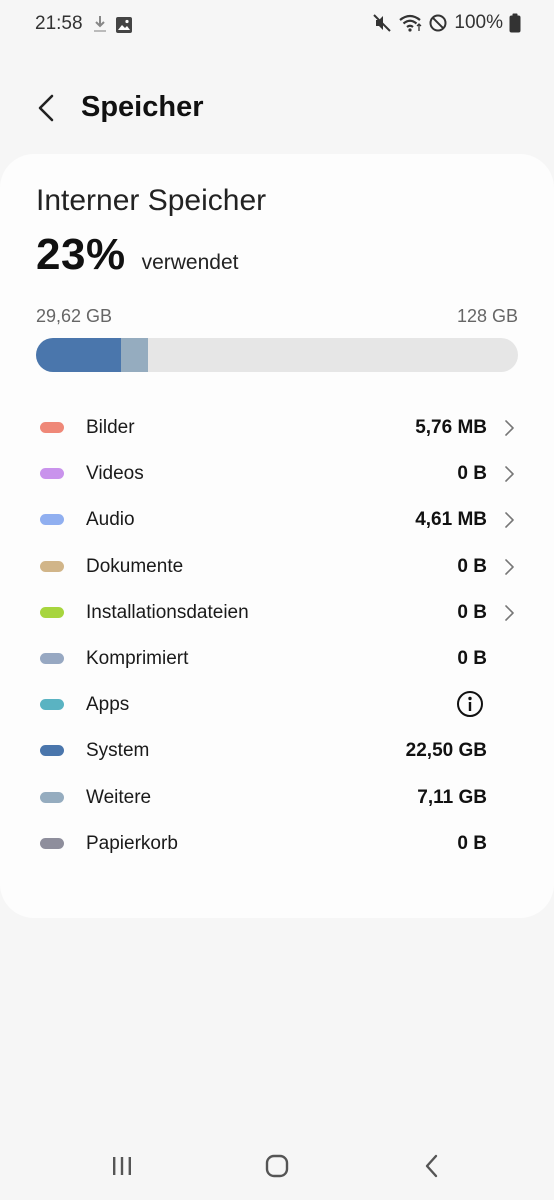 The width and height of the screenshot is (554, 1200). I want to click on category-row-audio: Audio 4,61 MB, so click(277, 519).